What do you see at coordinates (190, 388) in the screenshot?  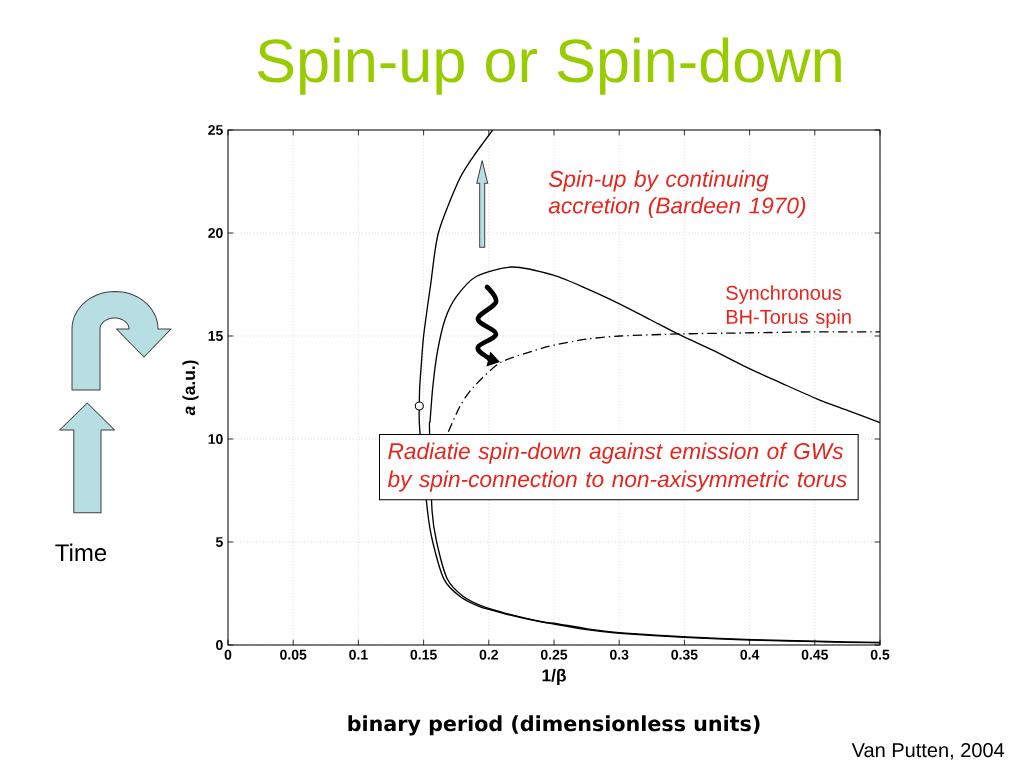 I see `y-axis-title: a (a.u.)` at bounding box center [190, 388].